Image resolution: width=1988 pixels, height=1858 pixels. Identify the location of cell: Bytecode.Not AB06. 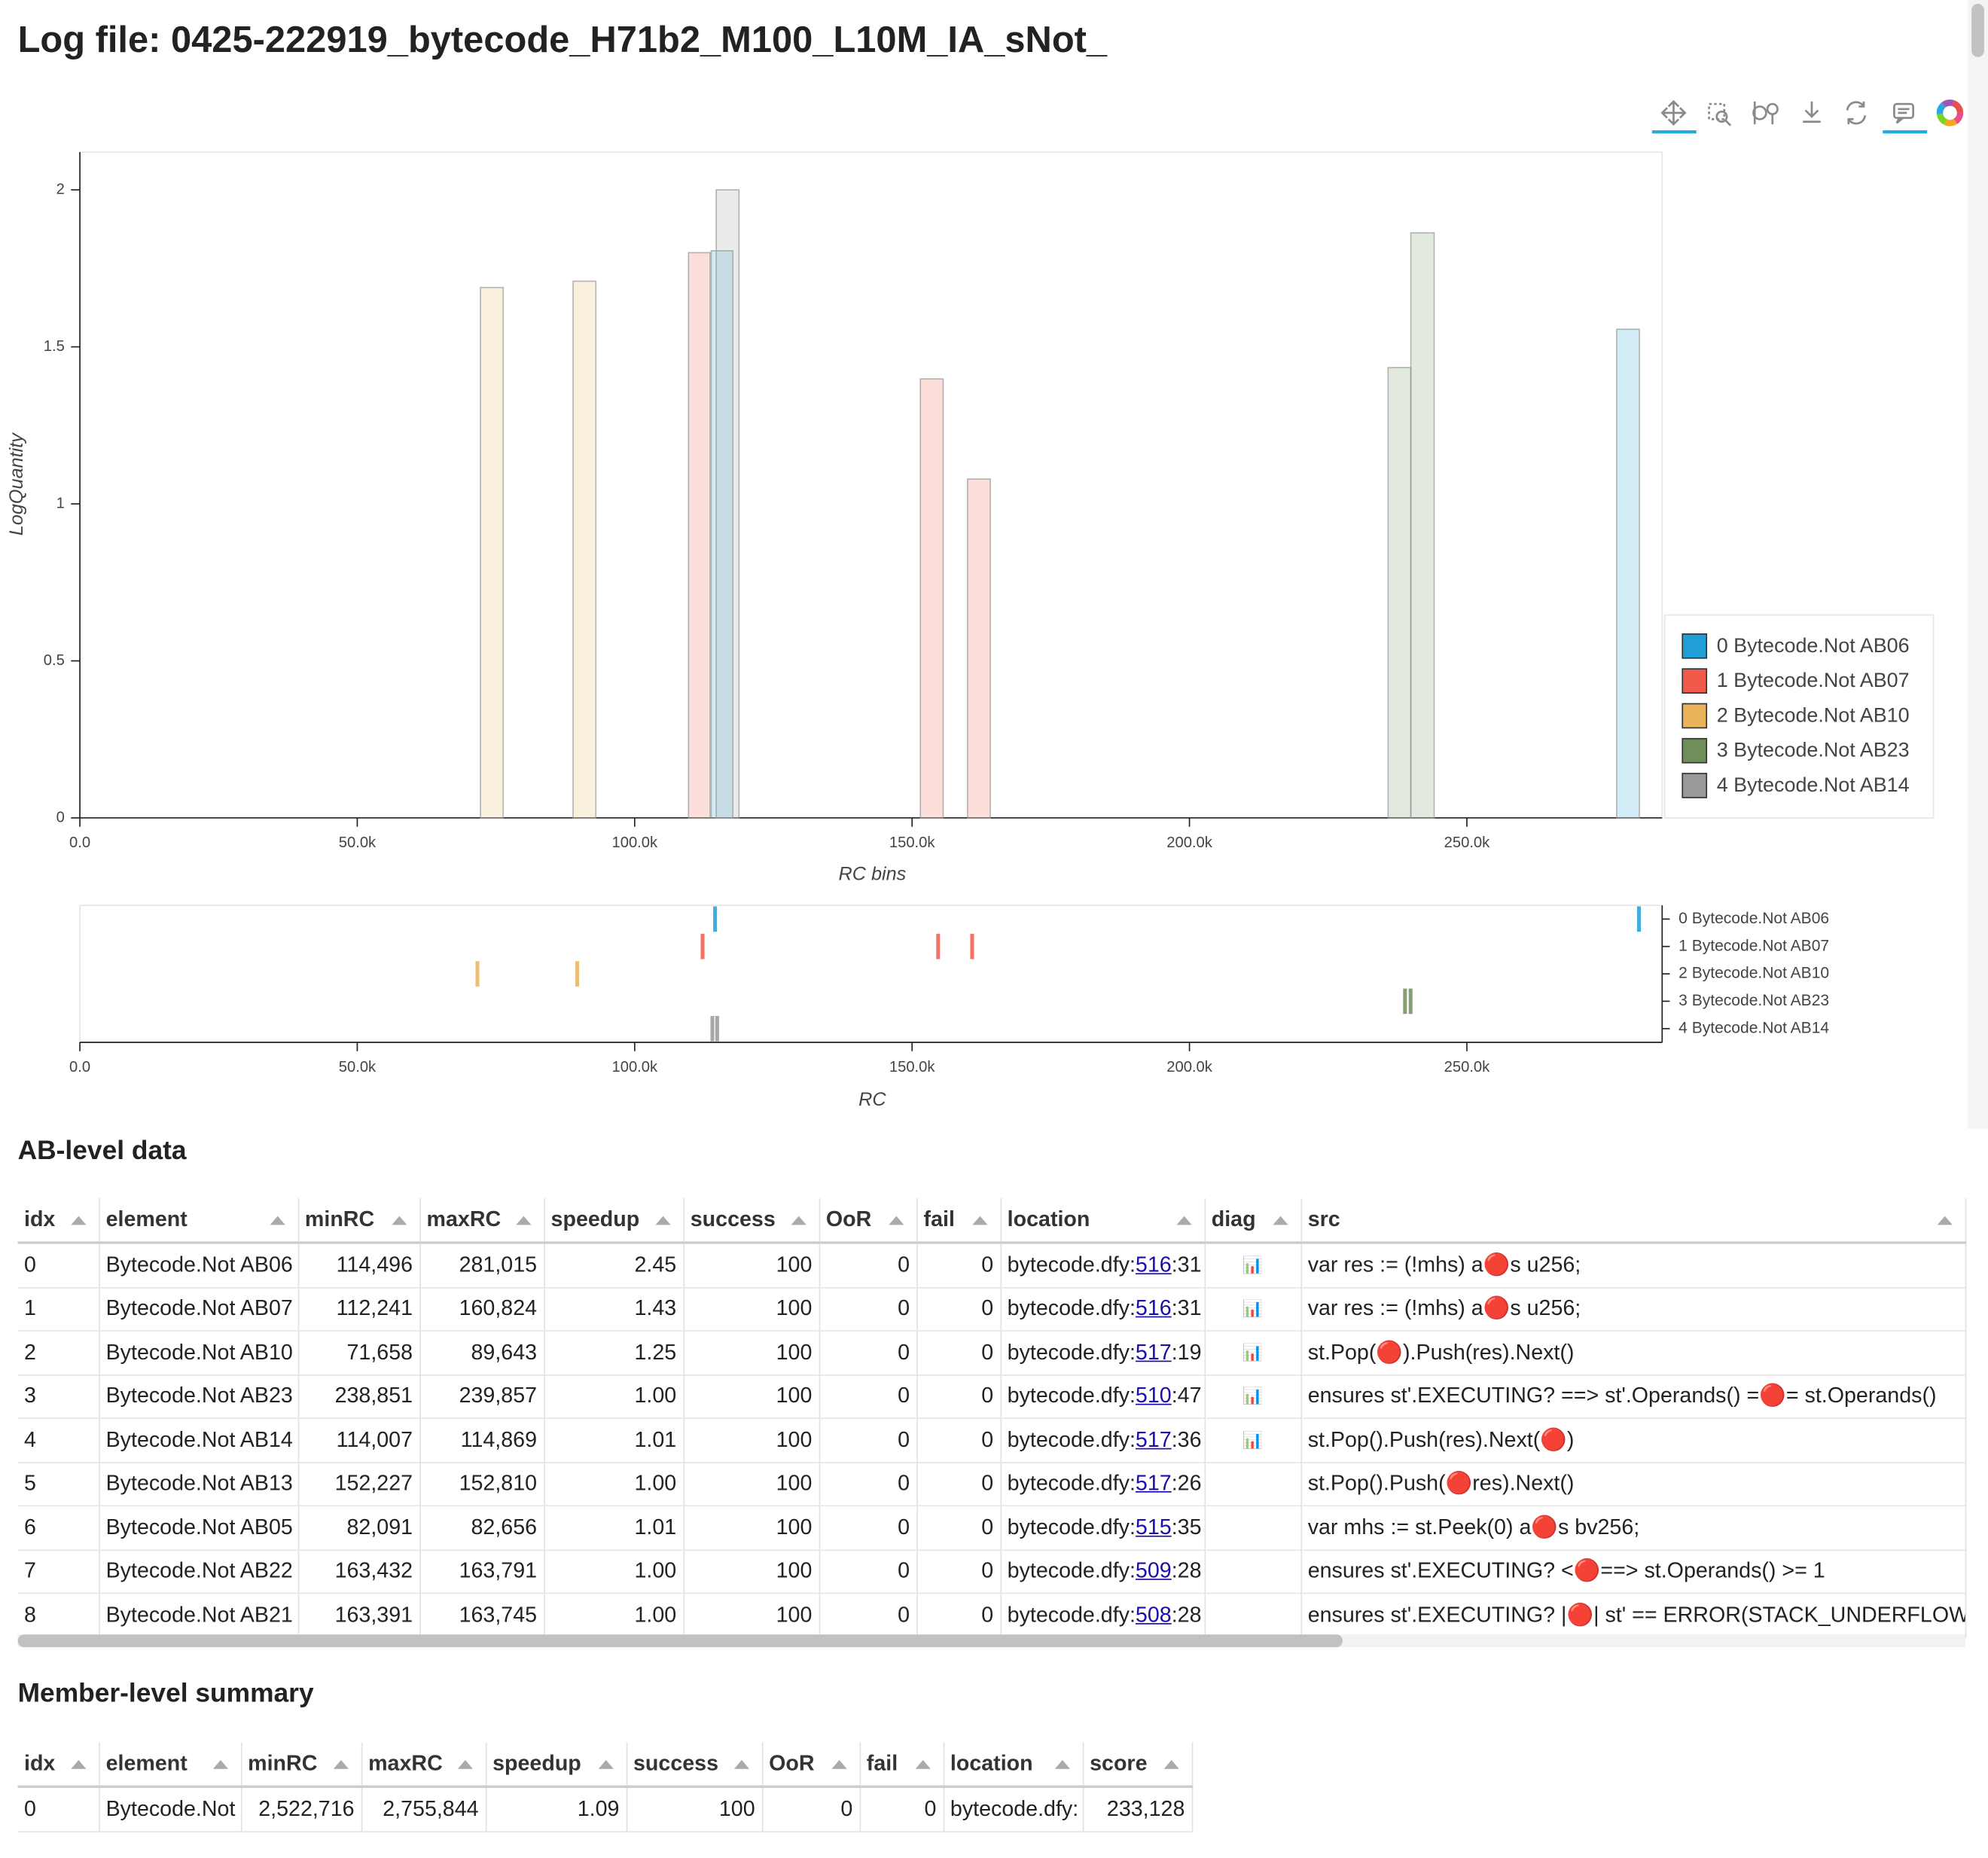
(199, 1265).